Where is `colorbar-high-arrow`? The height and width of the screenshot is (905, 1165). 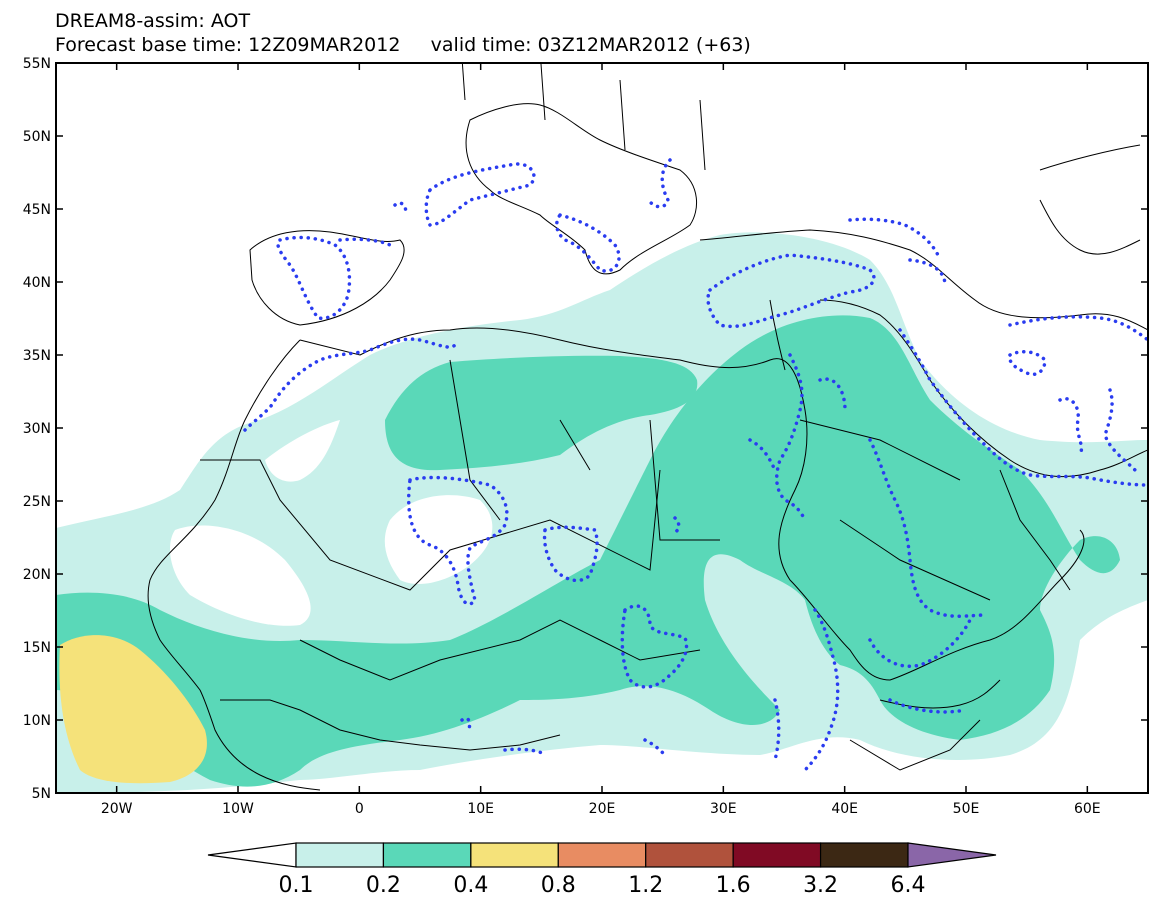
colorbar-high-arrow is located at coordinates (952, 855).